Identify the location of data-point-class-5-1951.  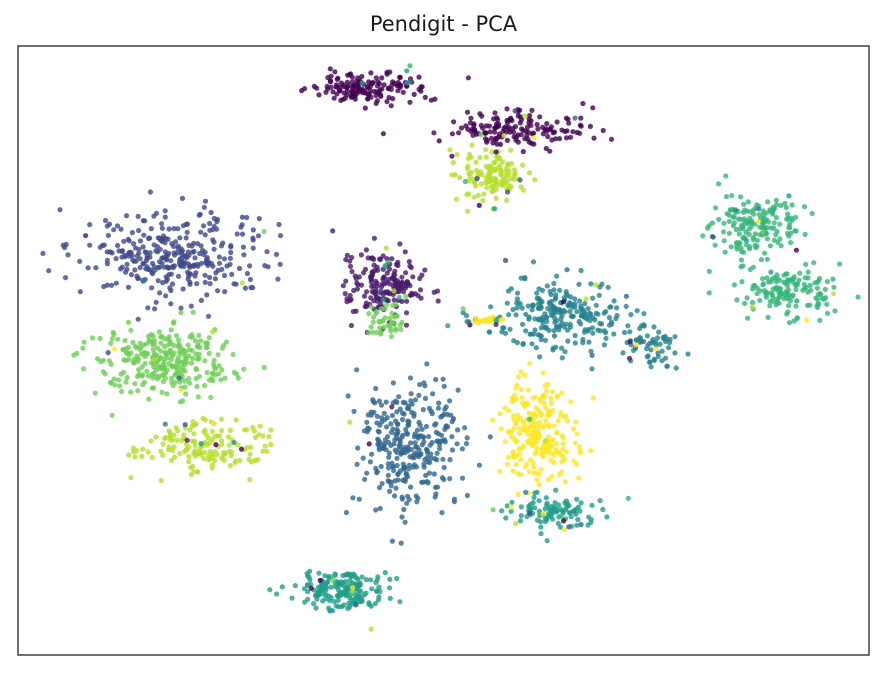
(787, 286).